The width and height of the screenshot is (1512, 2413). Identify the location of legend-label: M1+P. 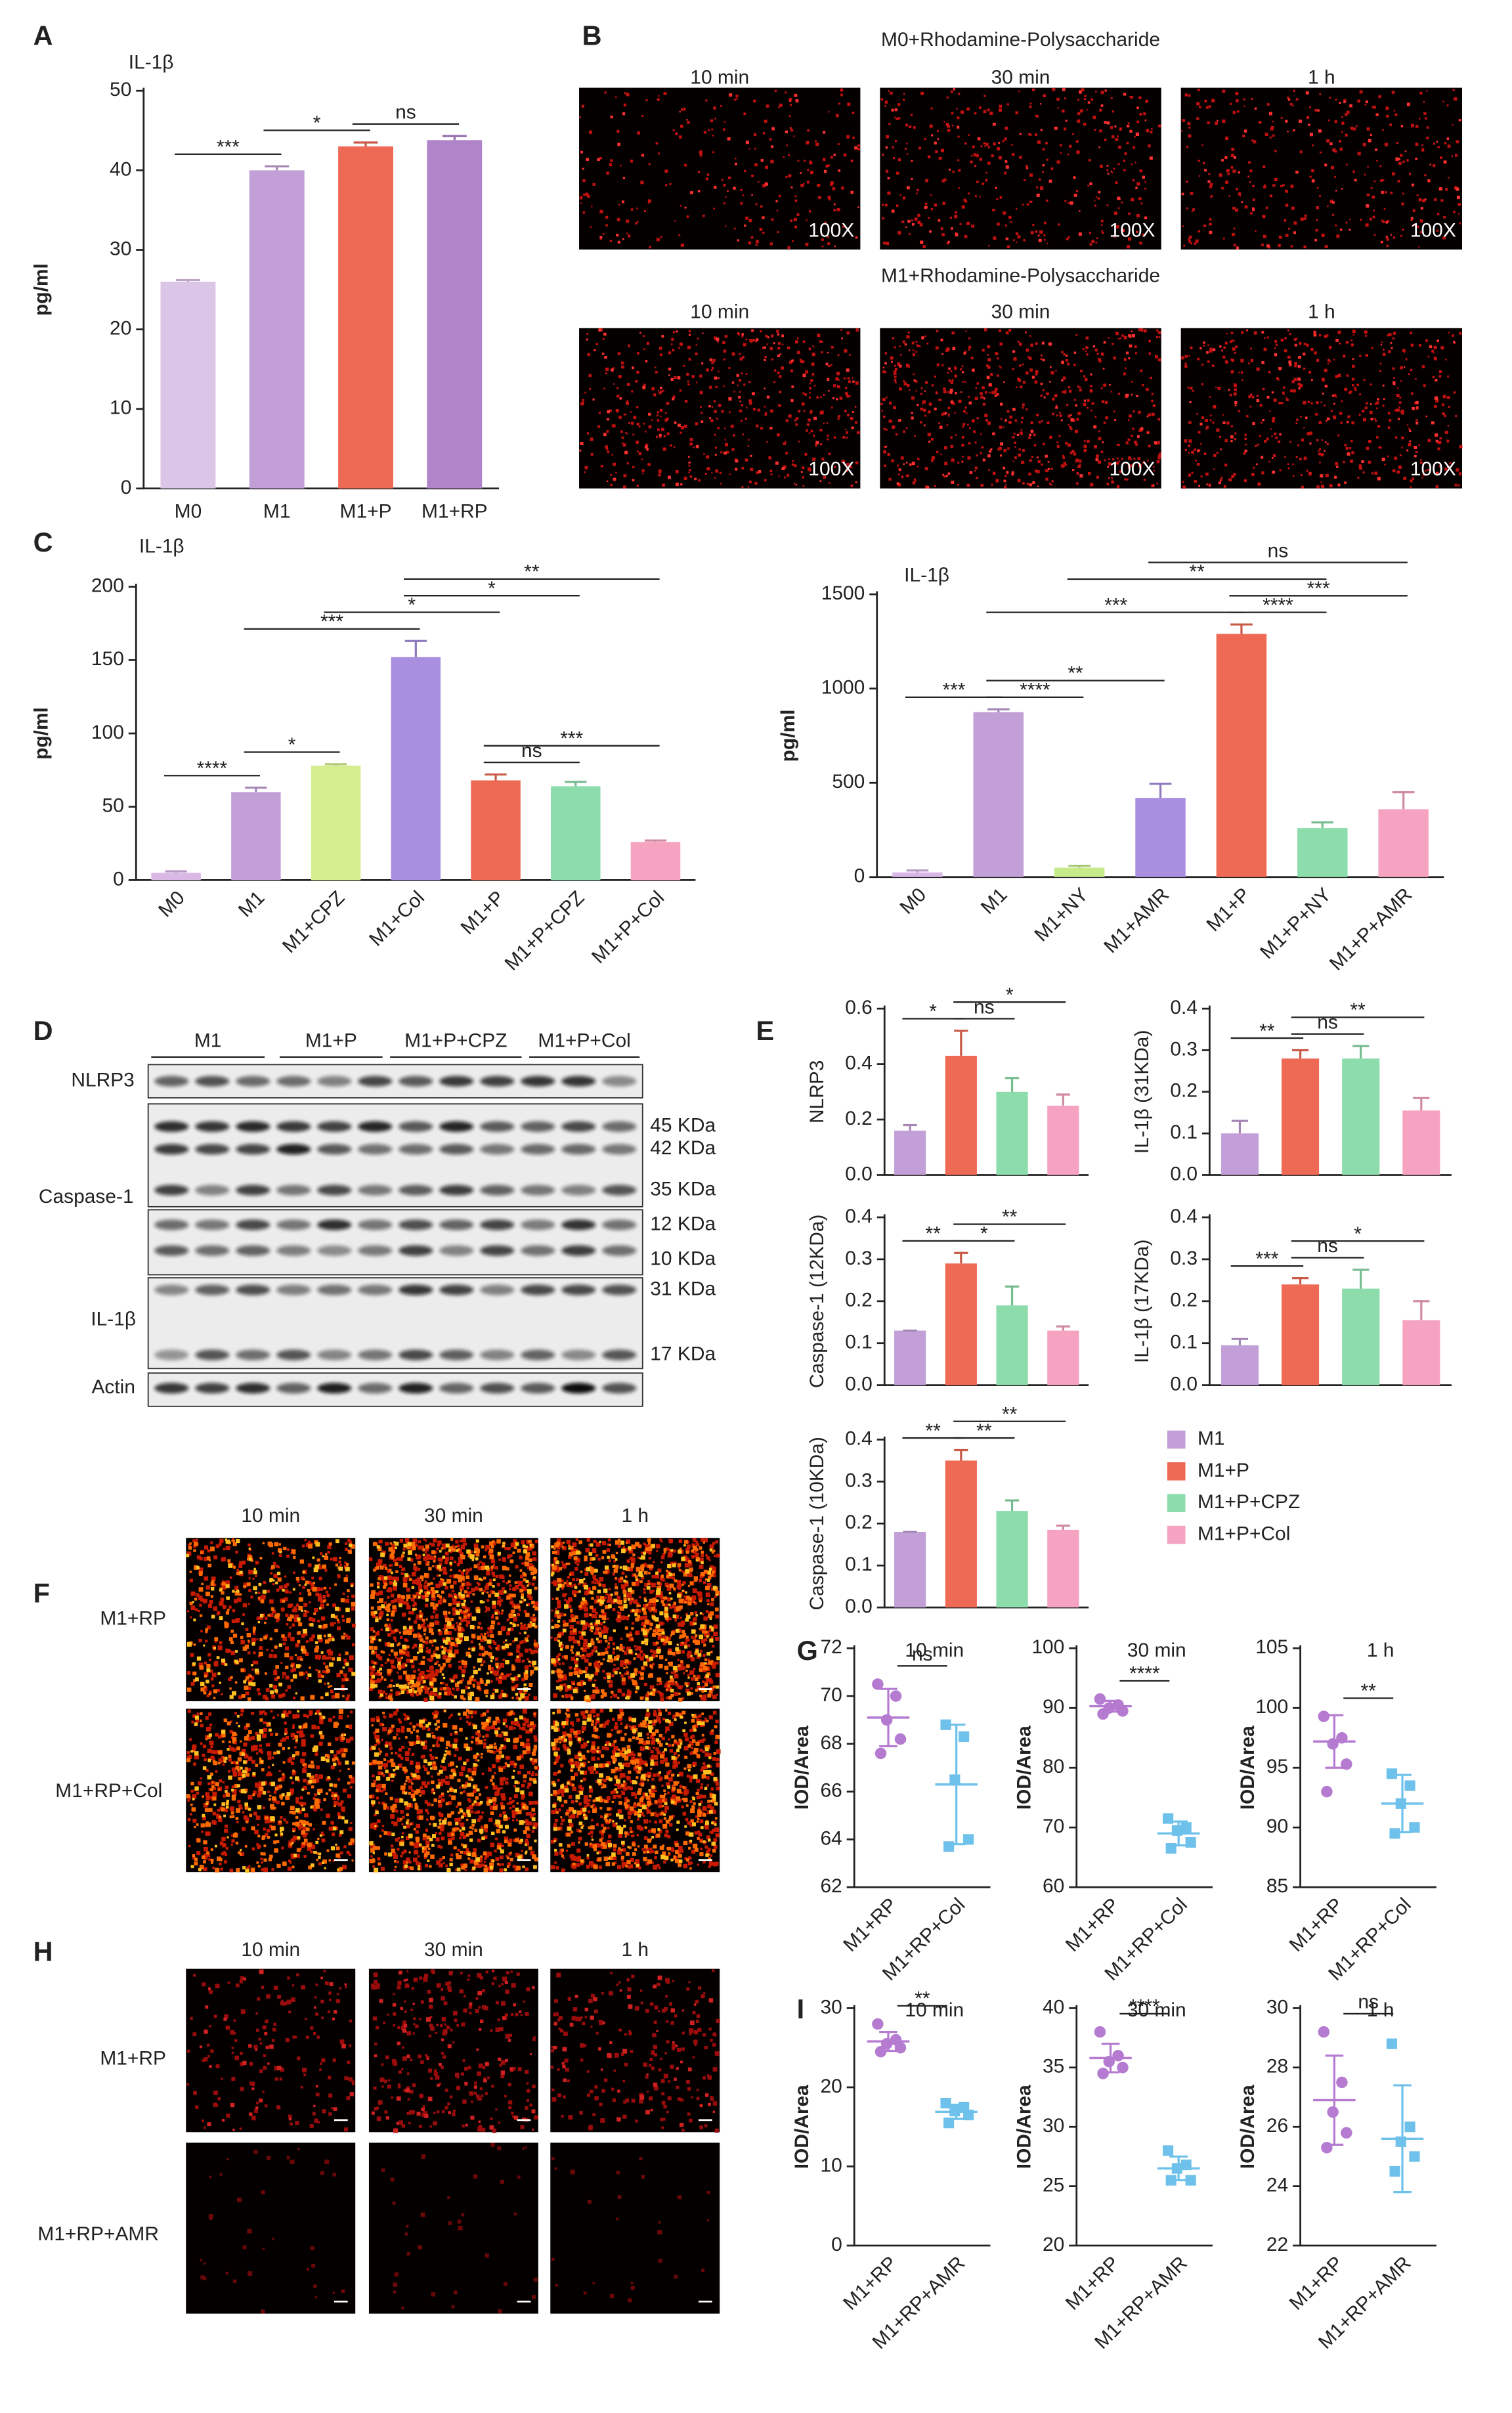
(1223, 1470).